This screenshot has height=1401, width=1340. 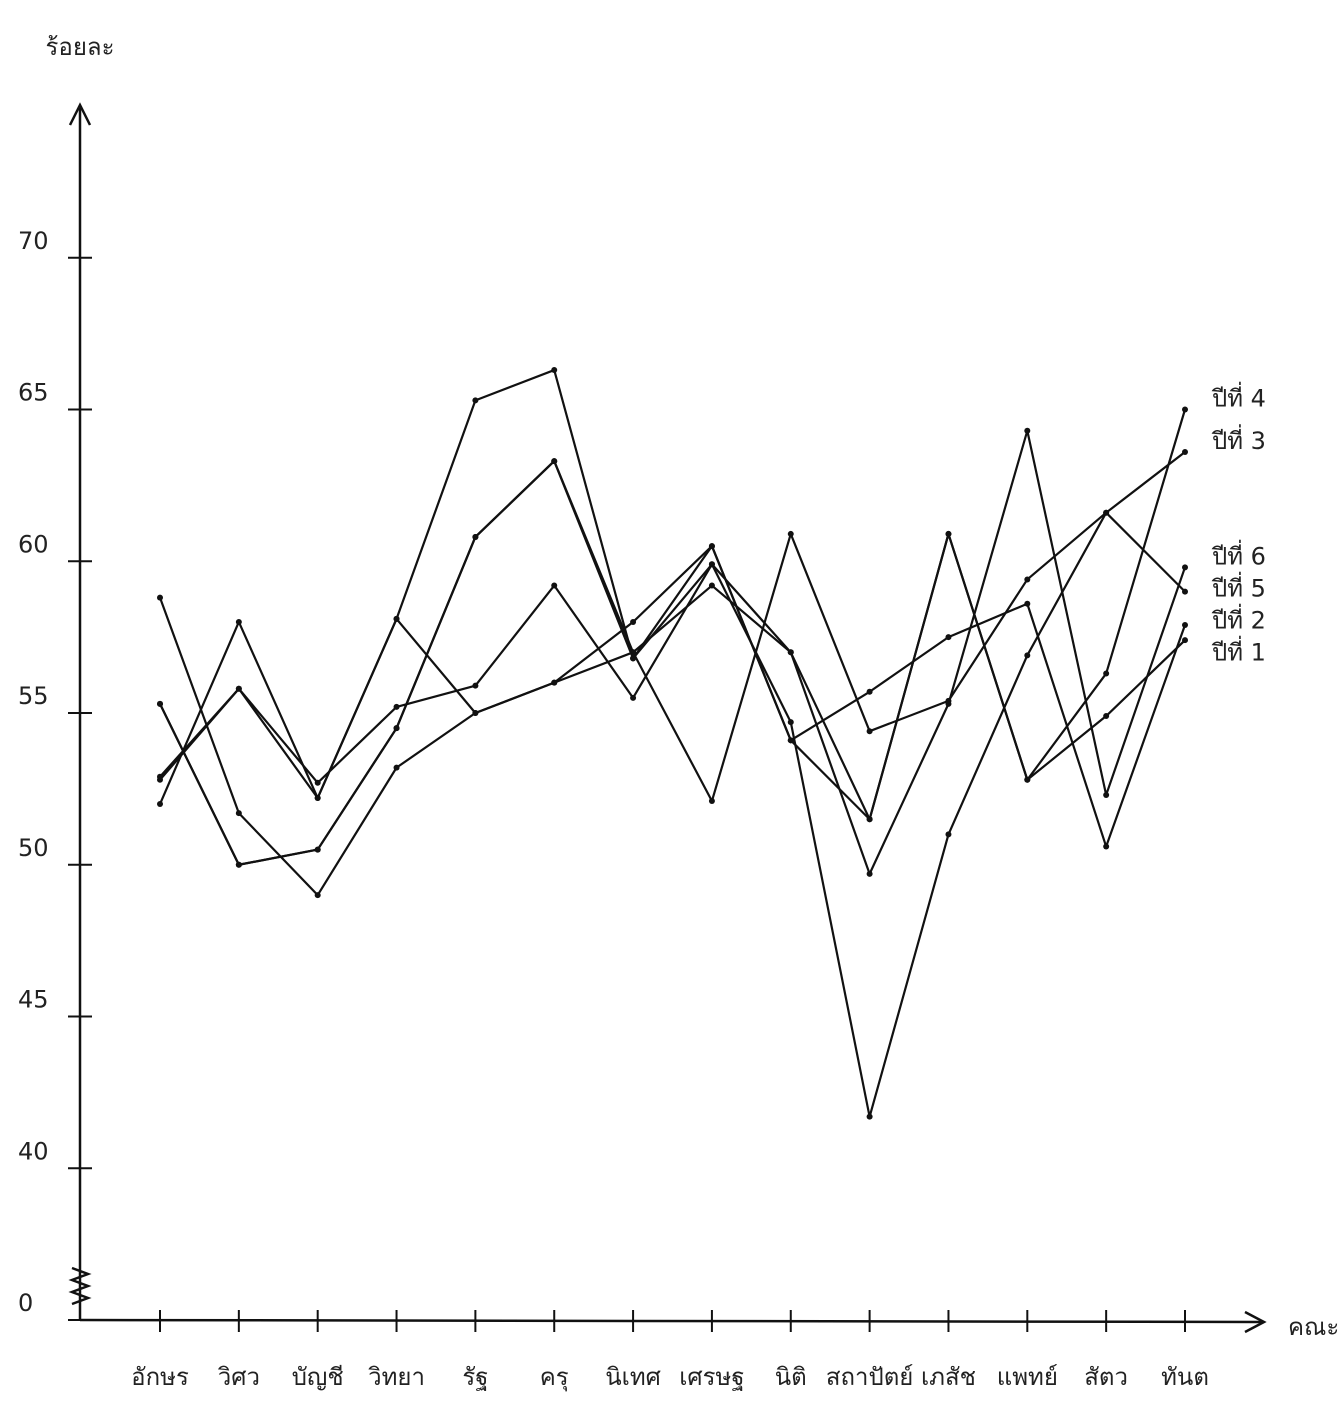 What do you see at coordinates (1238, 554) in the screenshot?
I see `series-label: ปีที่ 6` at bounding box center [1238, 554].